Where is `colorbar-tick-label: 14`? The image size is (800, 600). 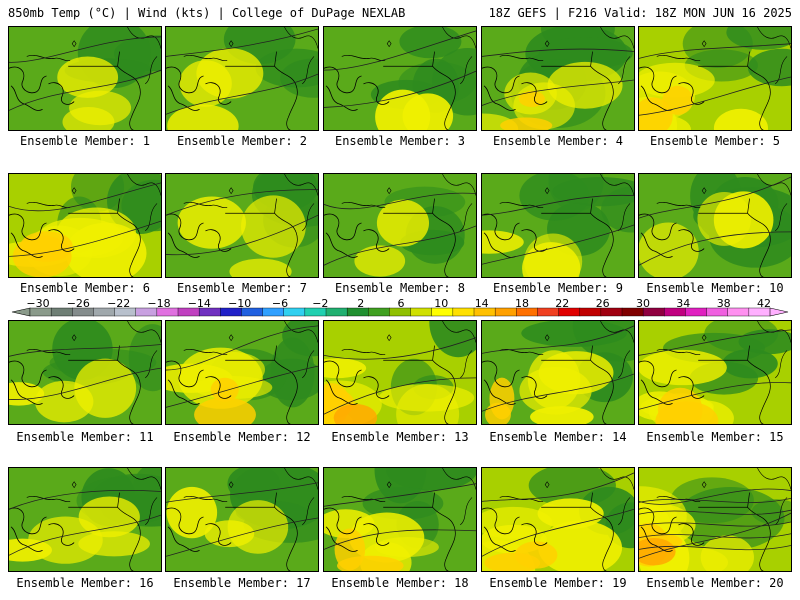 colorbar-tick-label: 14 is located at coordinates (481, 303).